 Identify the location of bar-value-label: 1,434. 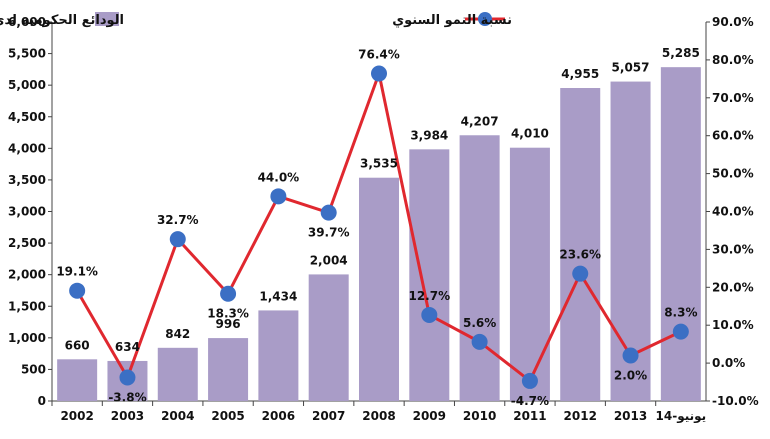
(278, 296).